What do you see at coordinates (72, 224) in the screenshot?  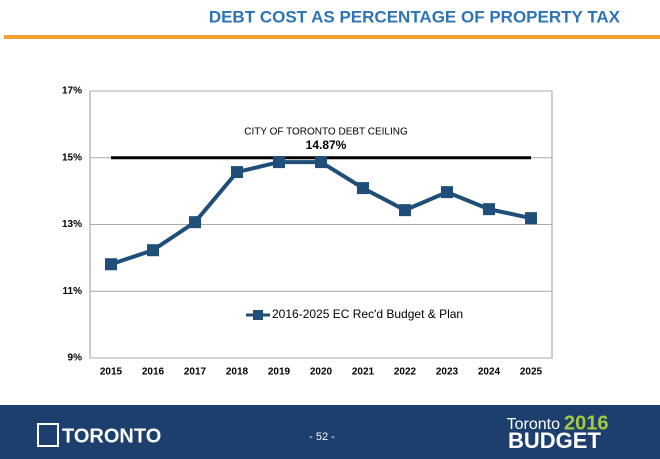 I see `y-tick-label: 13%` at bounding box center [72, 224].